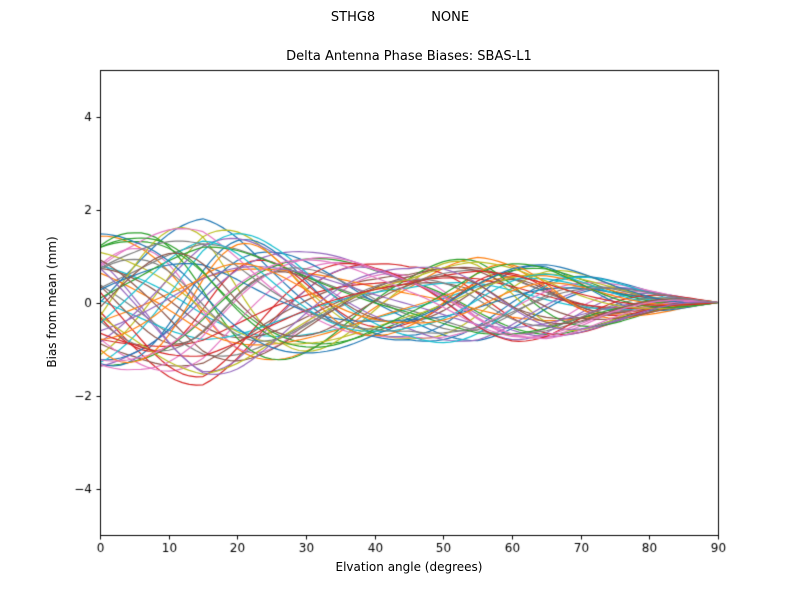 The width and height of the screenshot is (800, 600). Describe the element at coordinates (450, 17) in the screenshot. I see `suptitle-secondary: NONE` at that location.